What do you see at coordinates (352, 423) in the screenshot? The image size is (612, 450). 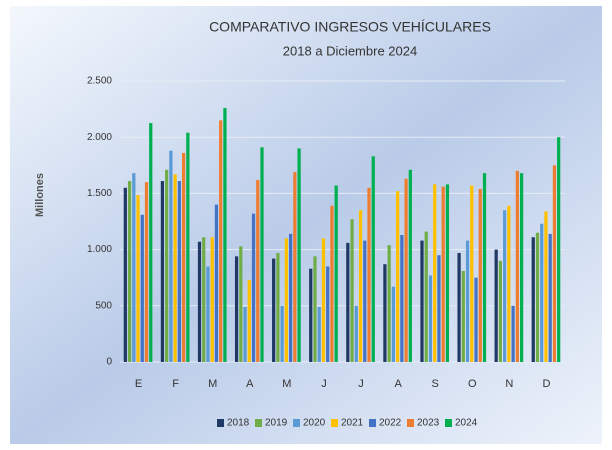 I see `legend-label: 2021` at bounding box center [352, 423].